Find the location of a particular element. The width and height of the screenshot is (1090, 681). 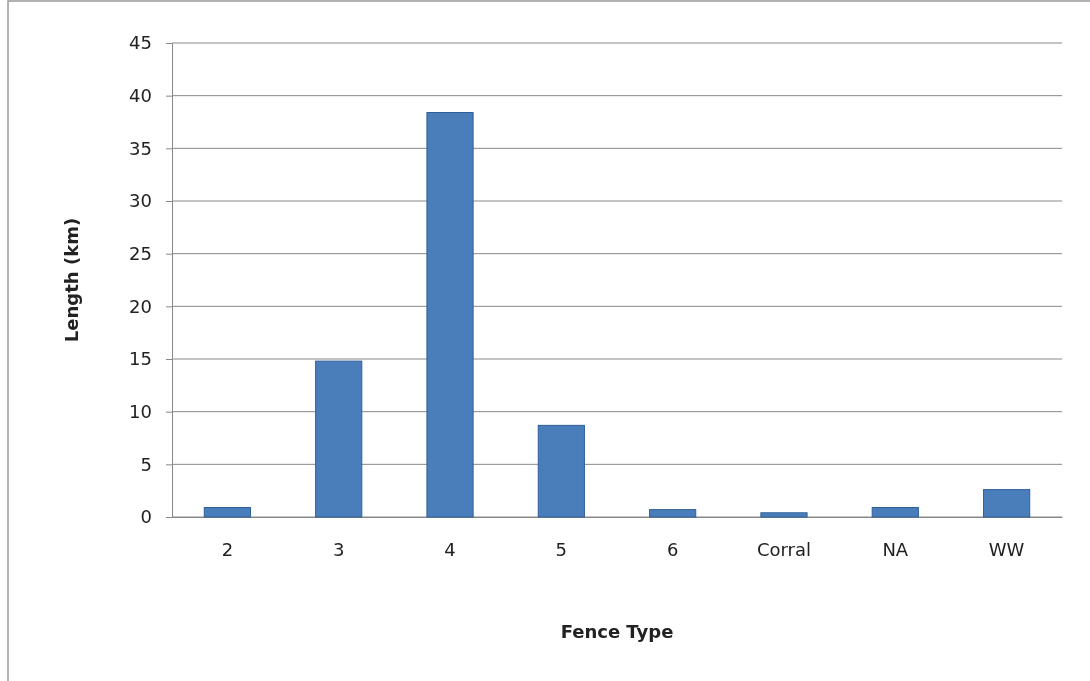

x-tick-label: 3 is located at coordinates (338, 549).